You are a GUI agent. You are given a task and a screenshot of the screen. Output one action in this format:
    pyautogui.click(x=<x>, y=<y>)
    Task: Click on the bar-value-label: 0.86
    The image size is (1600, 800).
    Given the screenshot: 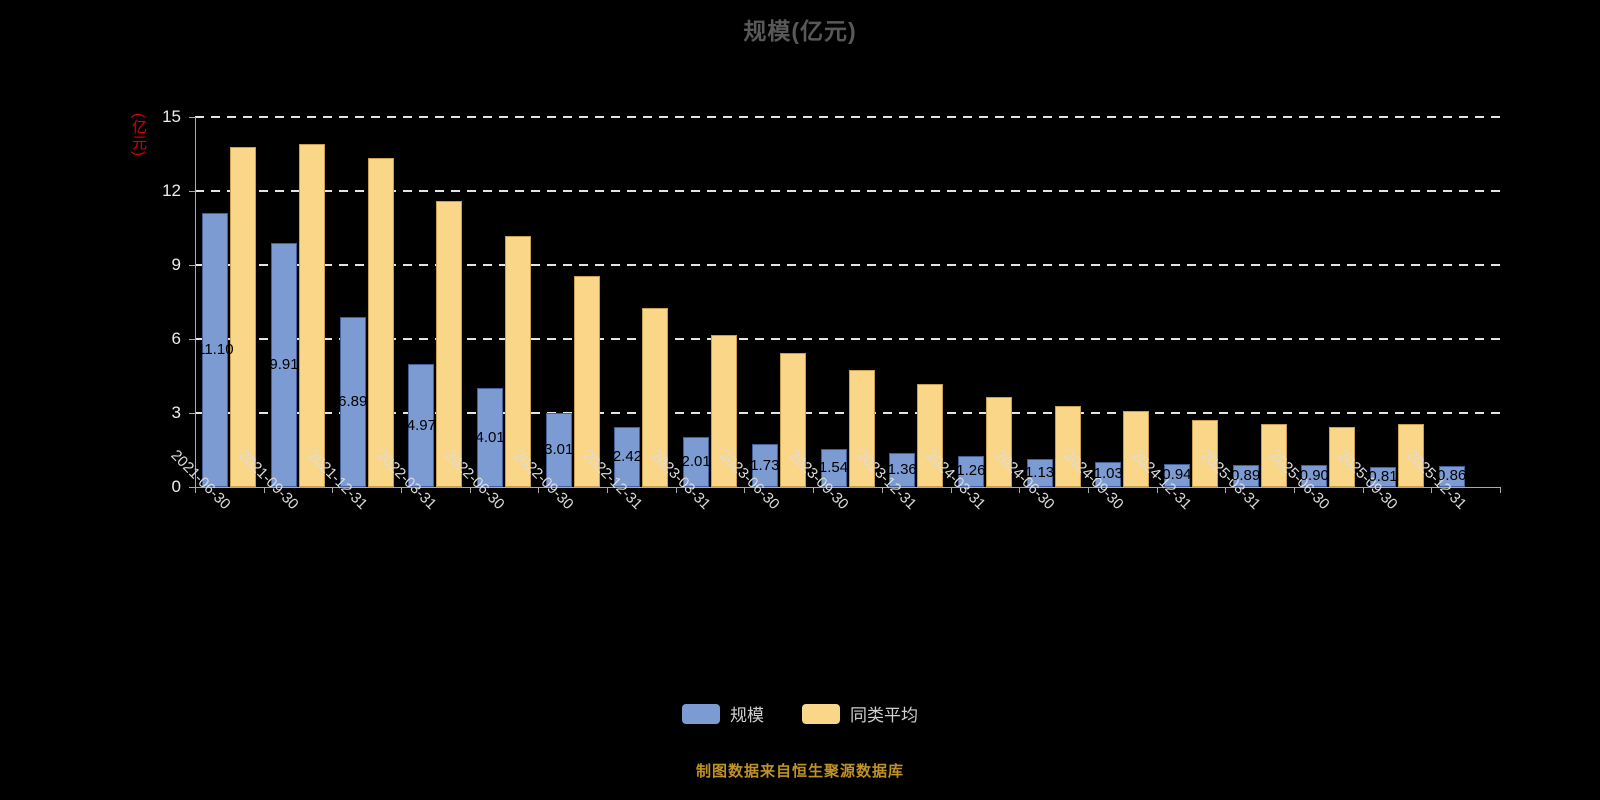 What is the action you would take?
    pyautogui.click(x=1452, y=476)
    